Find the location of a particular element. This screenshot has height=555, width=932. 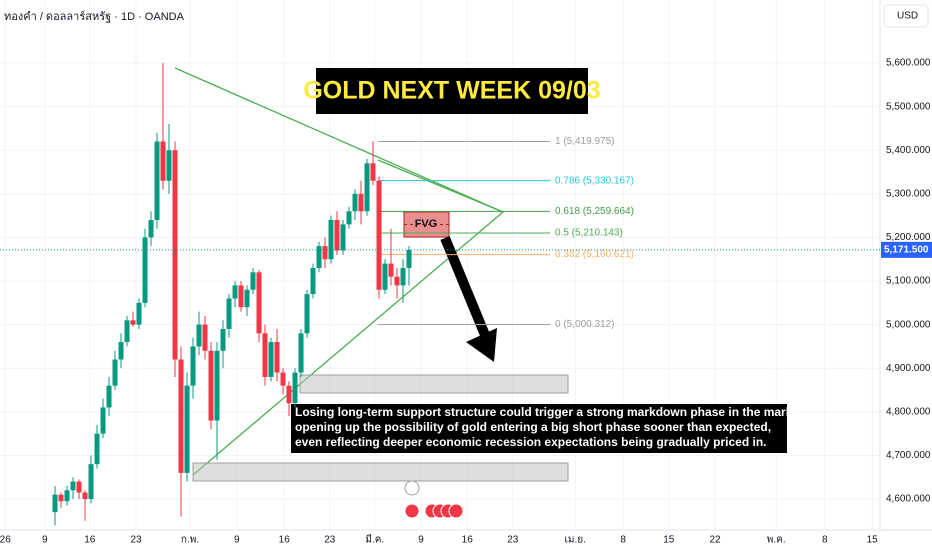

y-tick-label: 5,100.000 is located at coordinates (908, 281).